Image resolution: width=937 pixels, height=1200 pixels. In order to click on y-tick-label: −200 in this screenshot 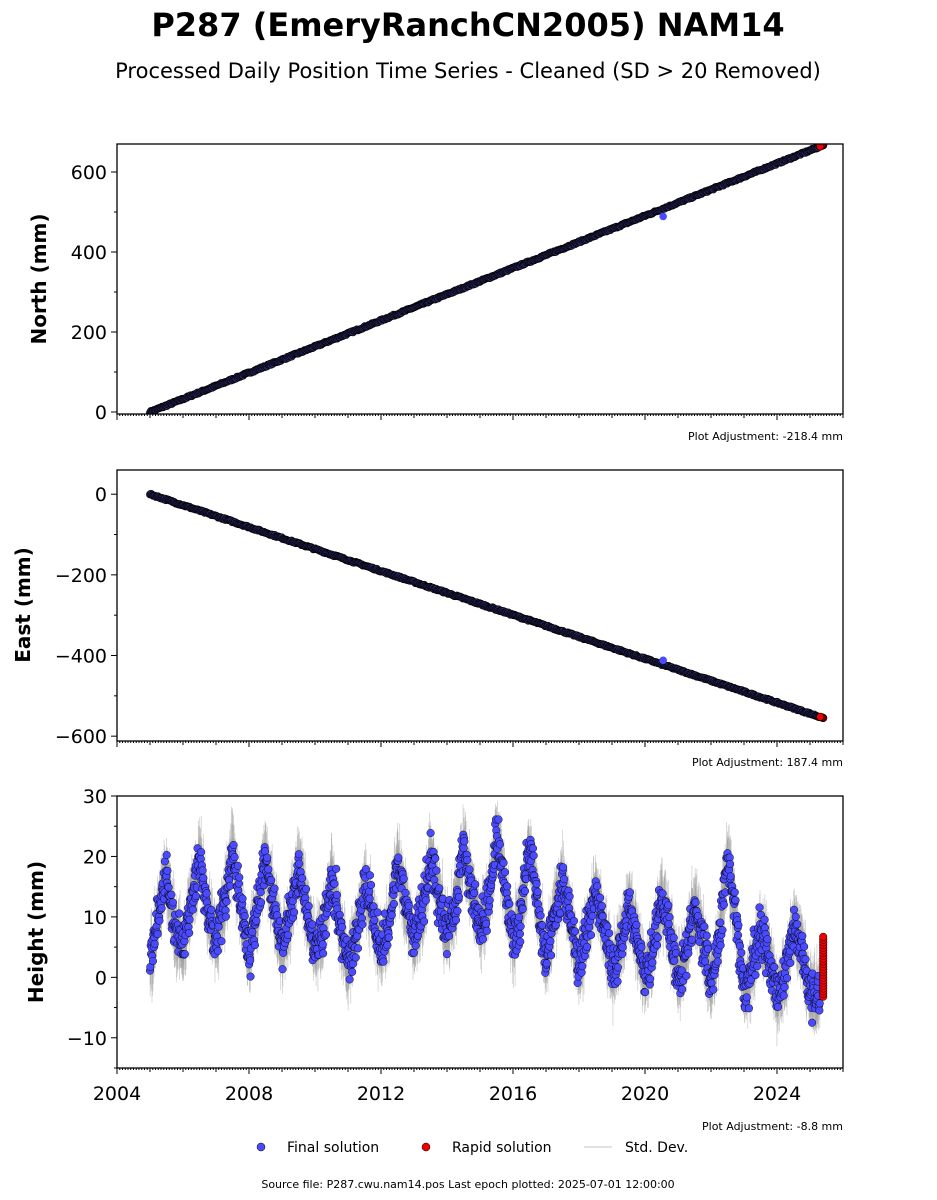, I will do `click(81, 576)`.